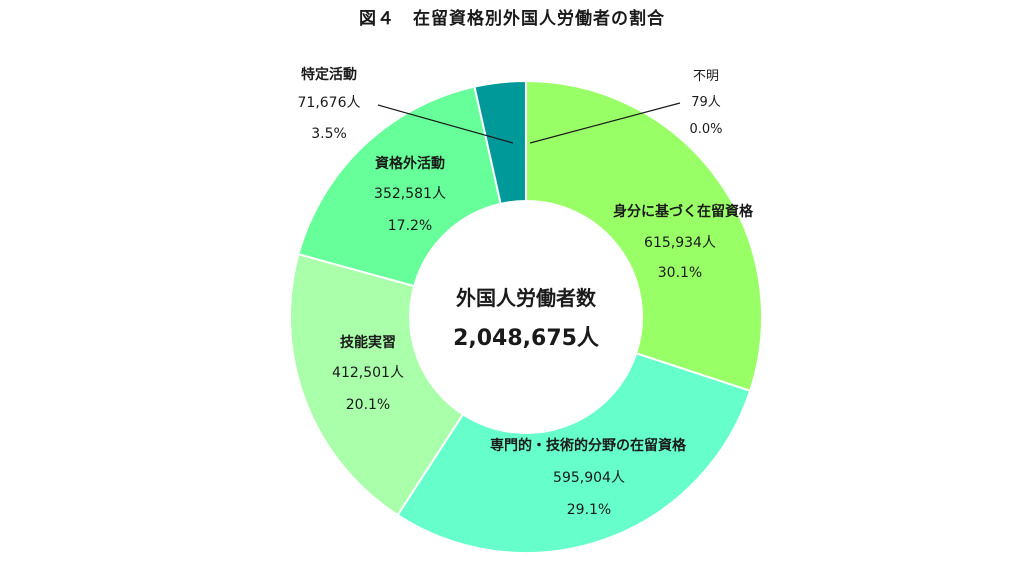 Image resolution: width=1024 pixels, height=562 pixels. I want to click on slice-count-fumei: 79人, so click(706, 102).